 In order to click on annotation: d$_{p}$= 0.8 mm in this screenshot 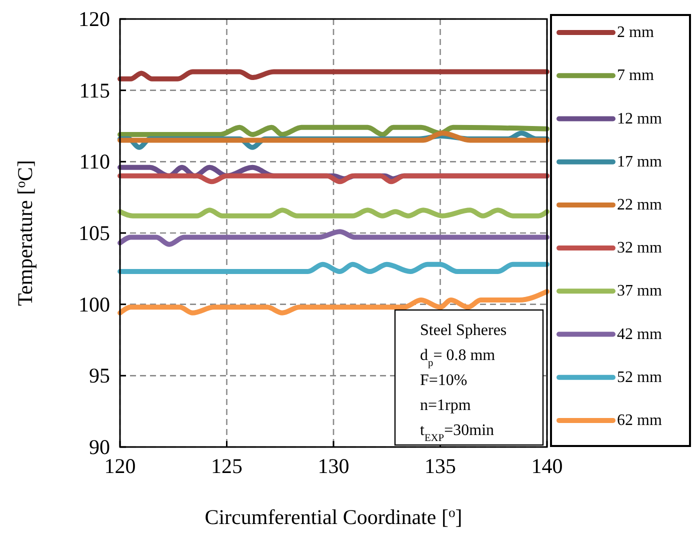, I will do `click(458, 357)`.